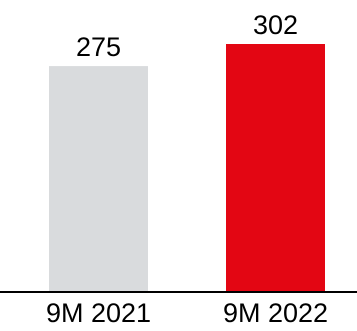 This screenshot has width=357, height=331. Describe the element at coordinates (98, 313) in the screenshot. I see `category-label-1: 9M 2021` at that location.